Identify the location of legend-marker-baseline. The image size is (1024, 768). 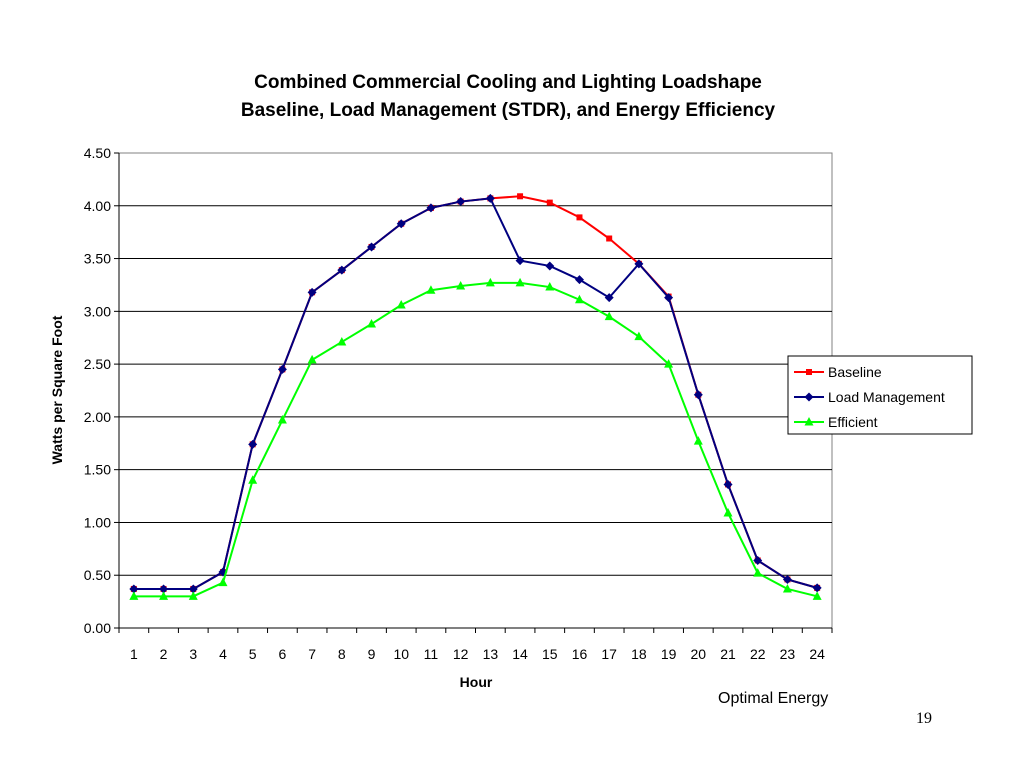
(809, 372).